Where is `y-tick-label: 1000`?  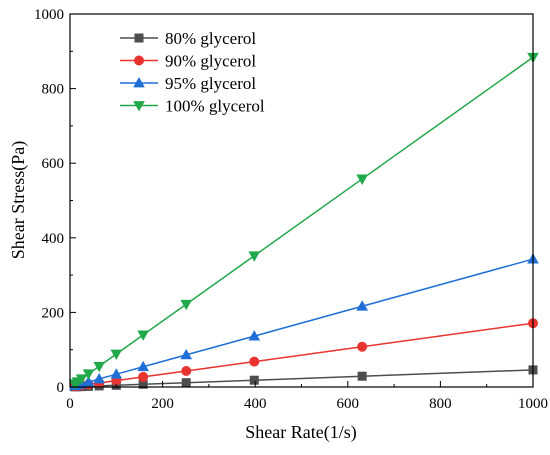 y-tick-label: 1000 is located at coordinates (49, 15).